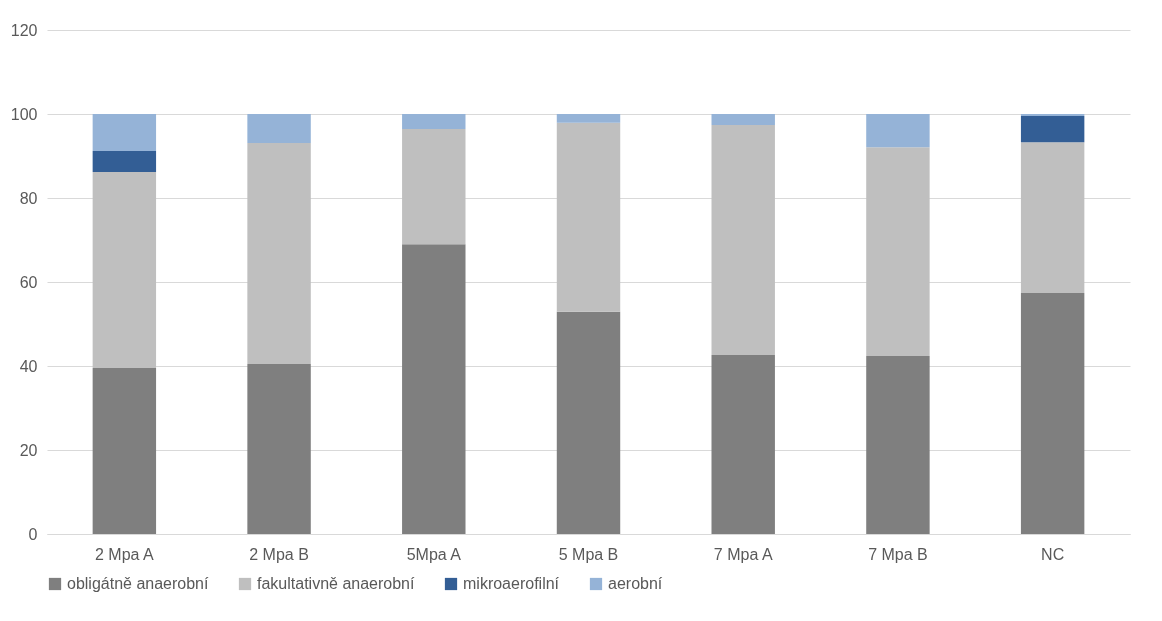 The image size is (1162, 621). Describe the element at coordinates (28, 450) in the screenshot. I see `y-tick-label: 20` at that location.